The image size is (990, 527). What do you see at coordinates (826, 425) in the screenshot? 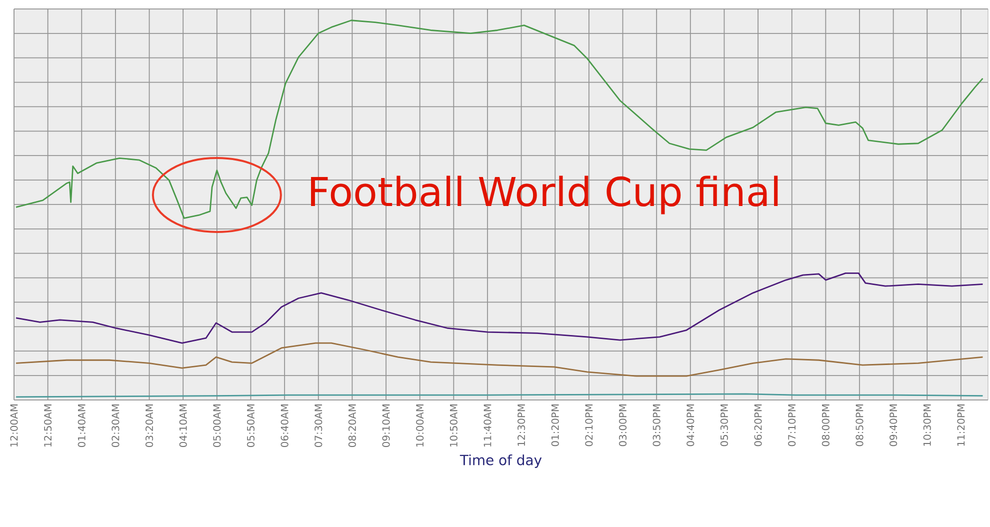
I see `x-tick-label: 08:00PM` at bounding box center [826, 425].